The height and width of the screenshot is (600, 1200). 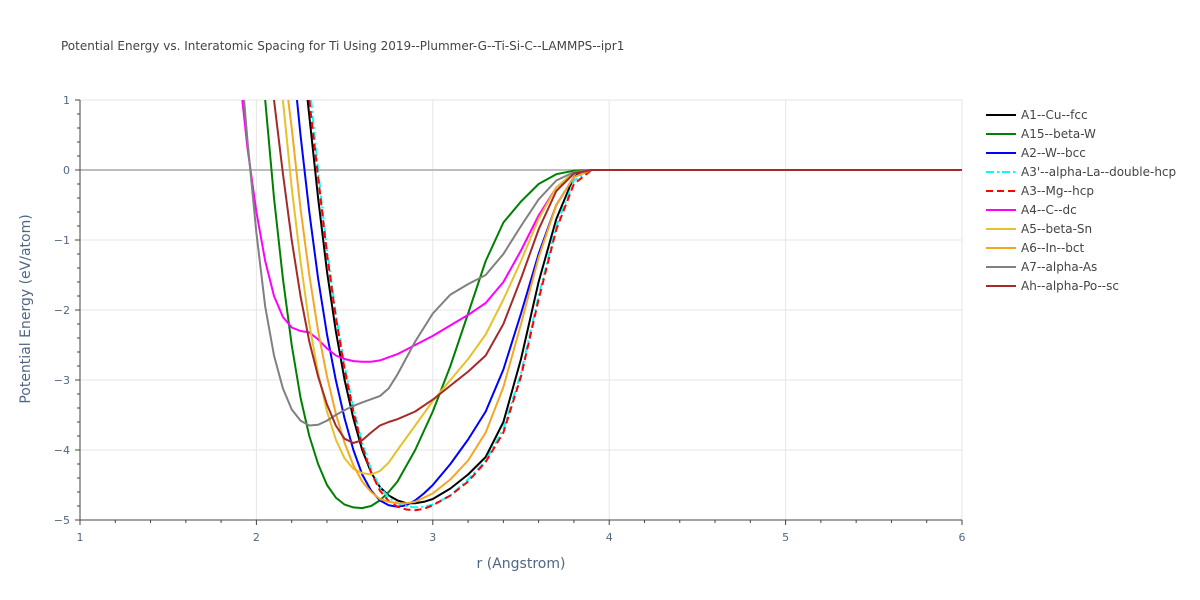 I want to click on legend-label: A4--C--dc, so click(x=1049, y=210).